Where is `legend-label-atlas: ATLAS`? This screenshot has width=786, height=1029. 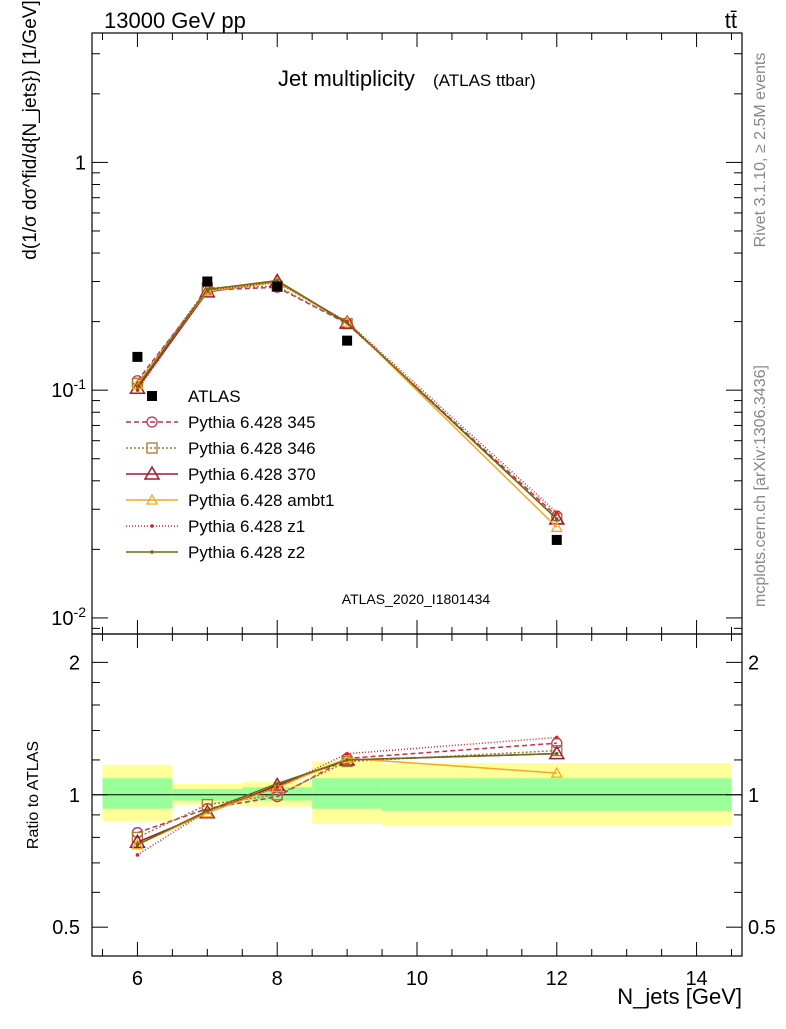 legend-label-atlas: ATLAS is located at coordinates (214, 396).